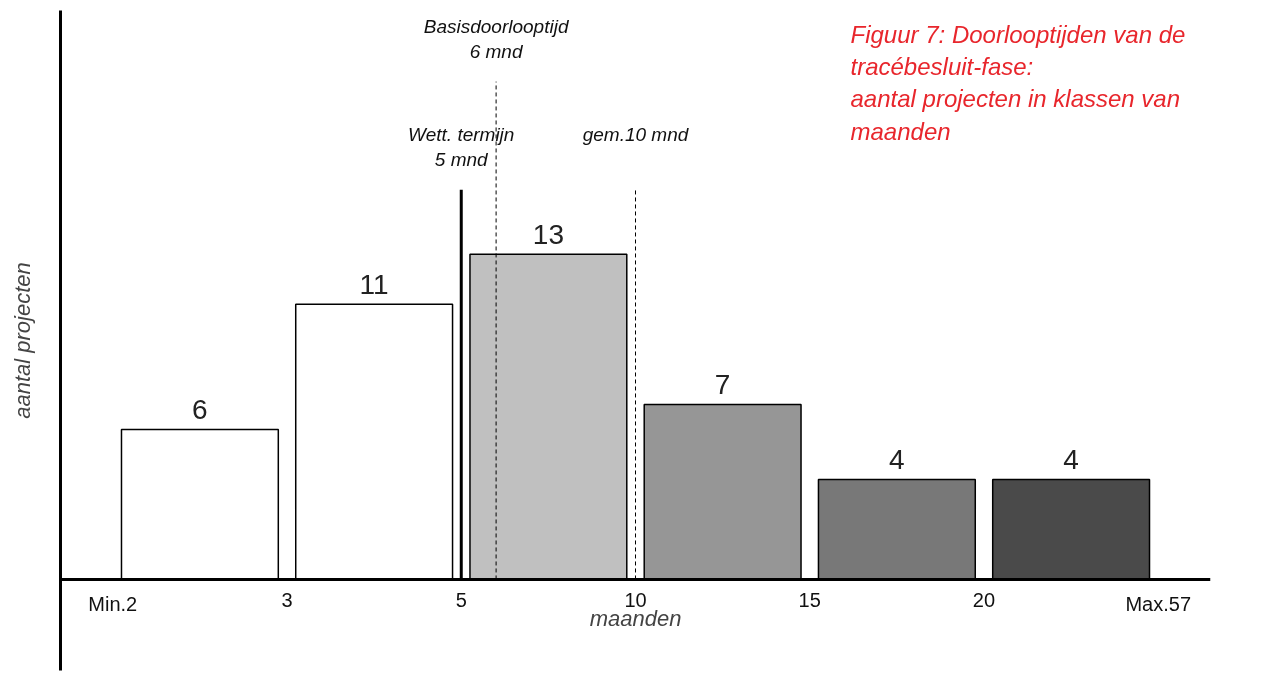  I want to click on text: 10, so click(635, 600).